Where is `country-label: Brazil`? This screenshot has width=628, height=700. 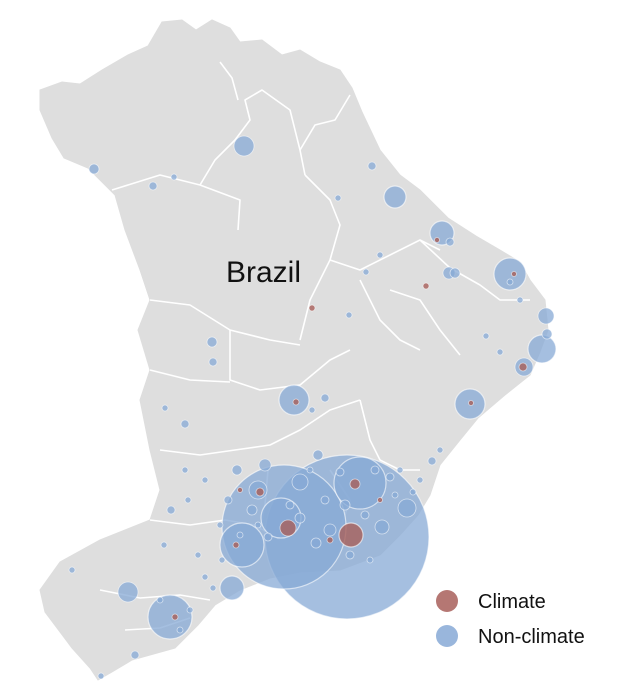 country-label: Brazil is located at coordinates (263, 272).